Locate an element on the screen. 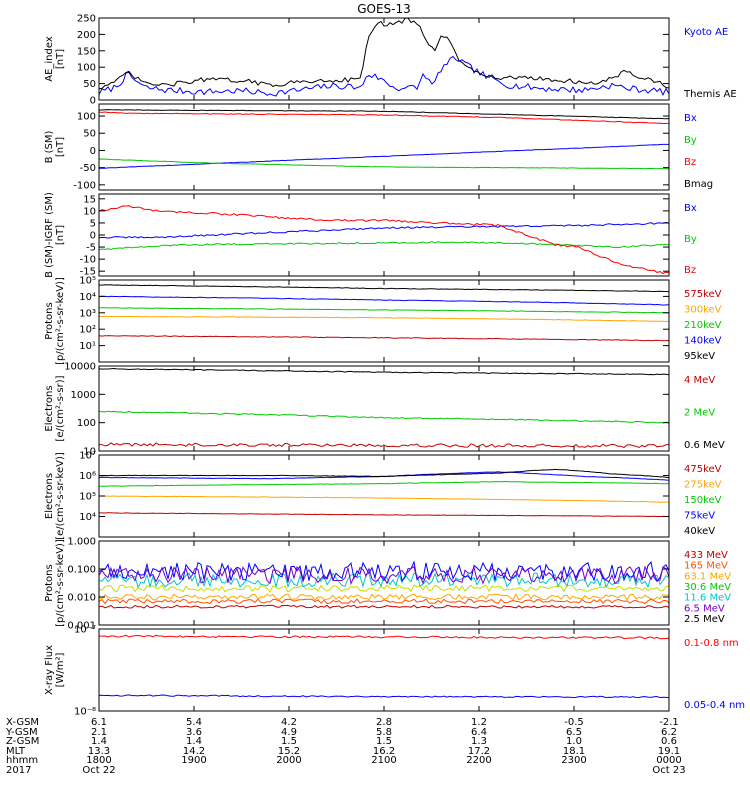  y-tick-label: 10⁶ is located at coordinates (87, 476).